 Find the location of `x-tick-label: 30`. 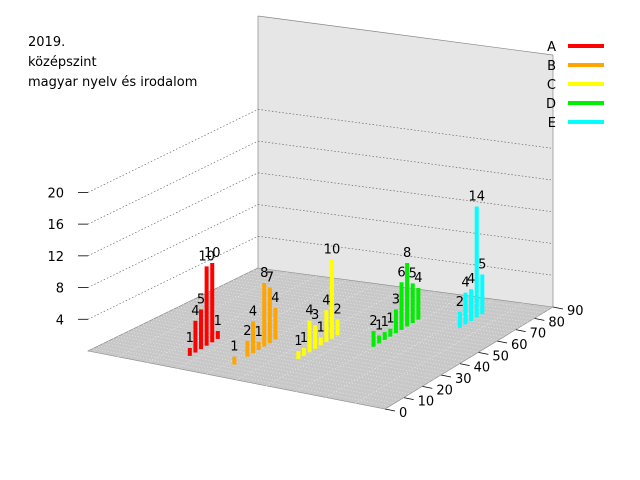

x-tick-label: 30 is located at coordinates (463, 379).